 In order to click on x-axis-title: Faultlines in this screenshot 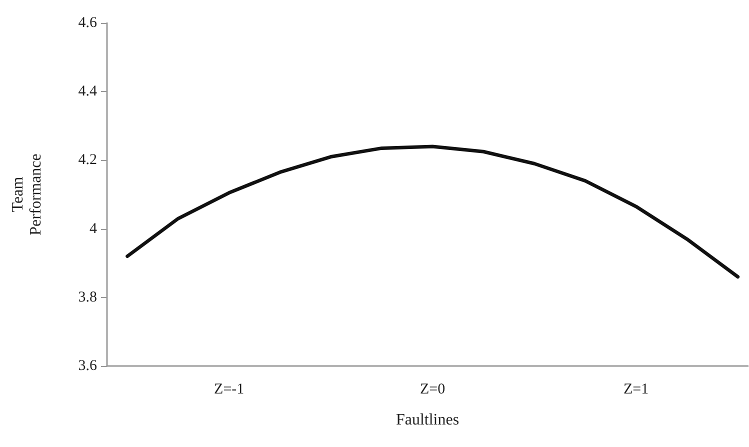, I will do `click(428, 420)`.